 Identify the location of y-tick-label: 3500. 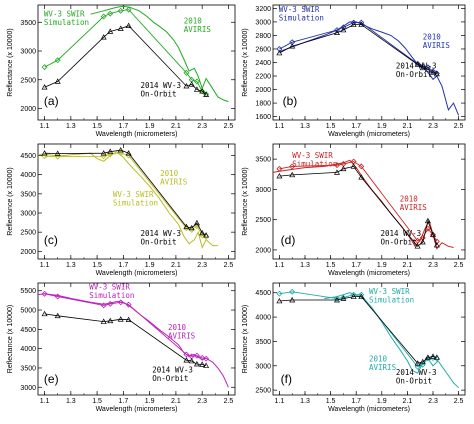
(28, 194).